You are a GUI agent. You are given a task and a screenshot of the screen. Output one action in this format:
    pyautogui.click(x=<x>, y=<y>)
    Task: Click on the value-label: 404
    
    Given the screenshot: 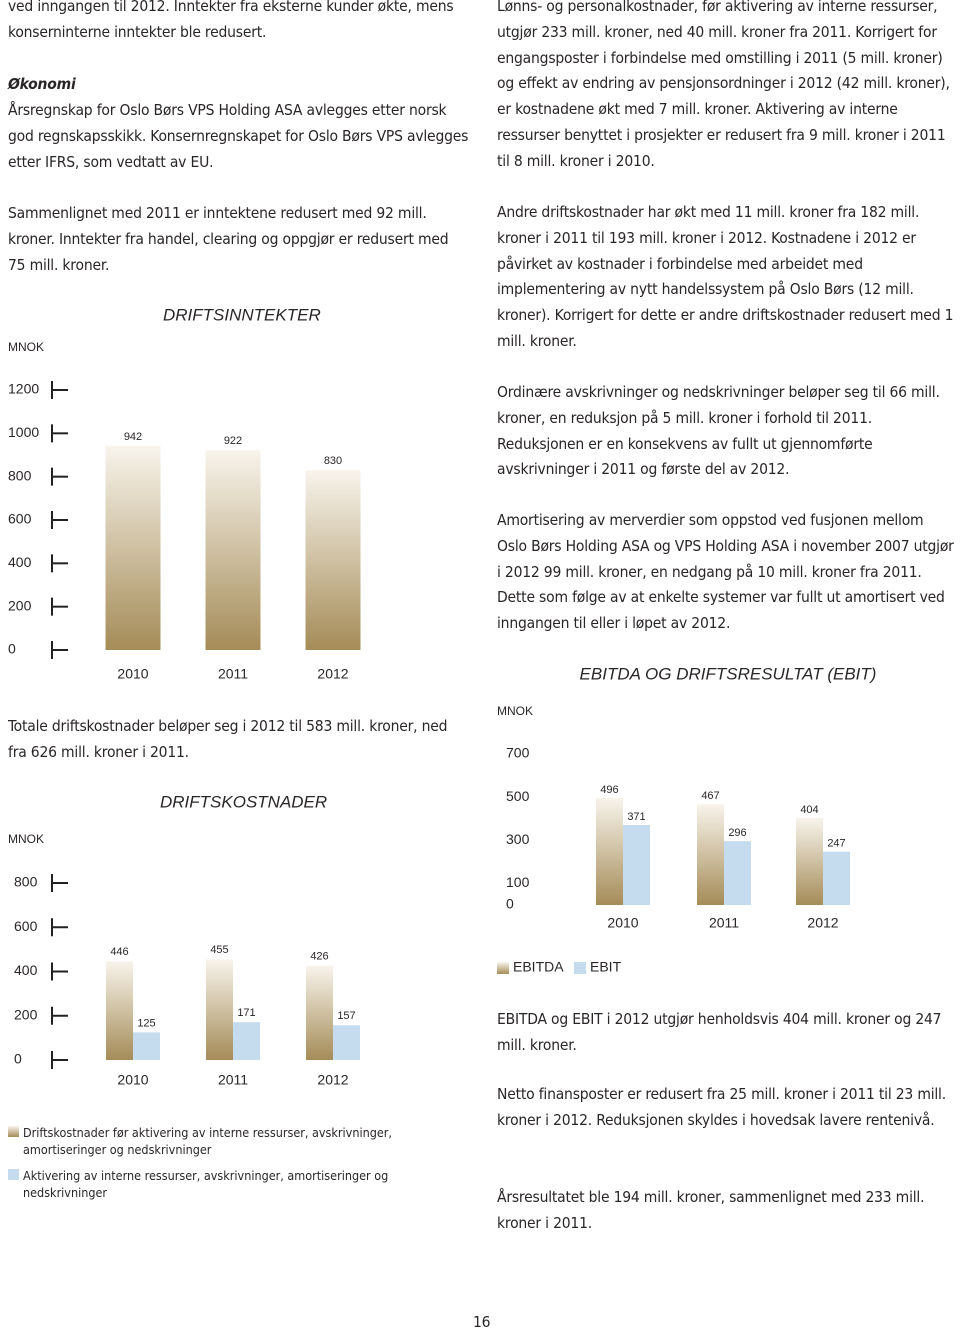 What is the action you would take?
    pyautogui.click(x=809, y=810)
    